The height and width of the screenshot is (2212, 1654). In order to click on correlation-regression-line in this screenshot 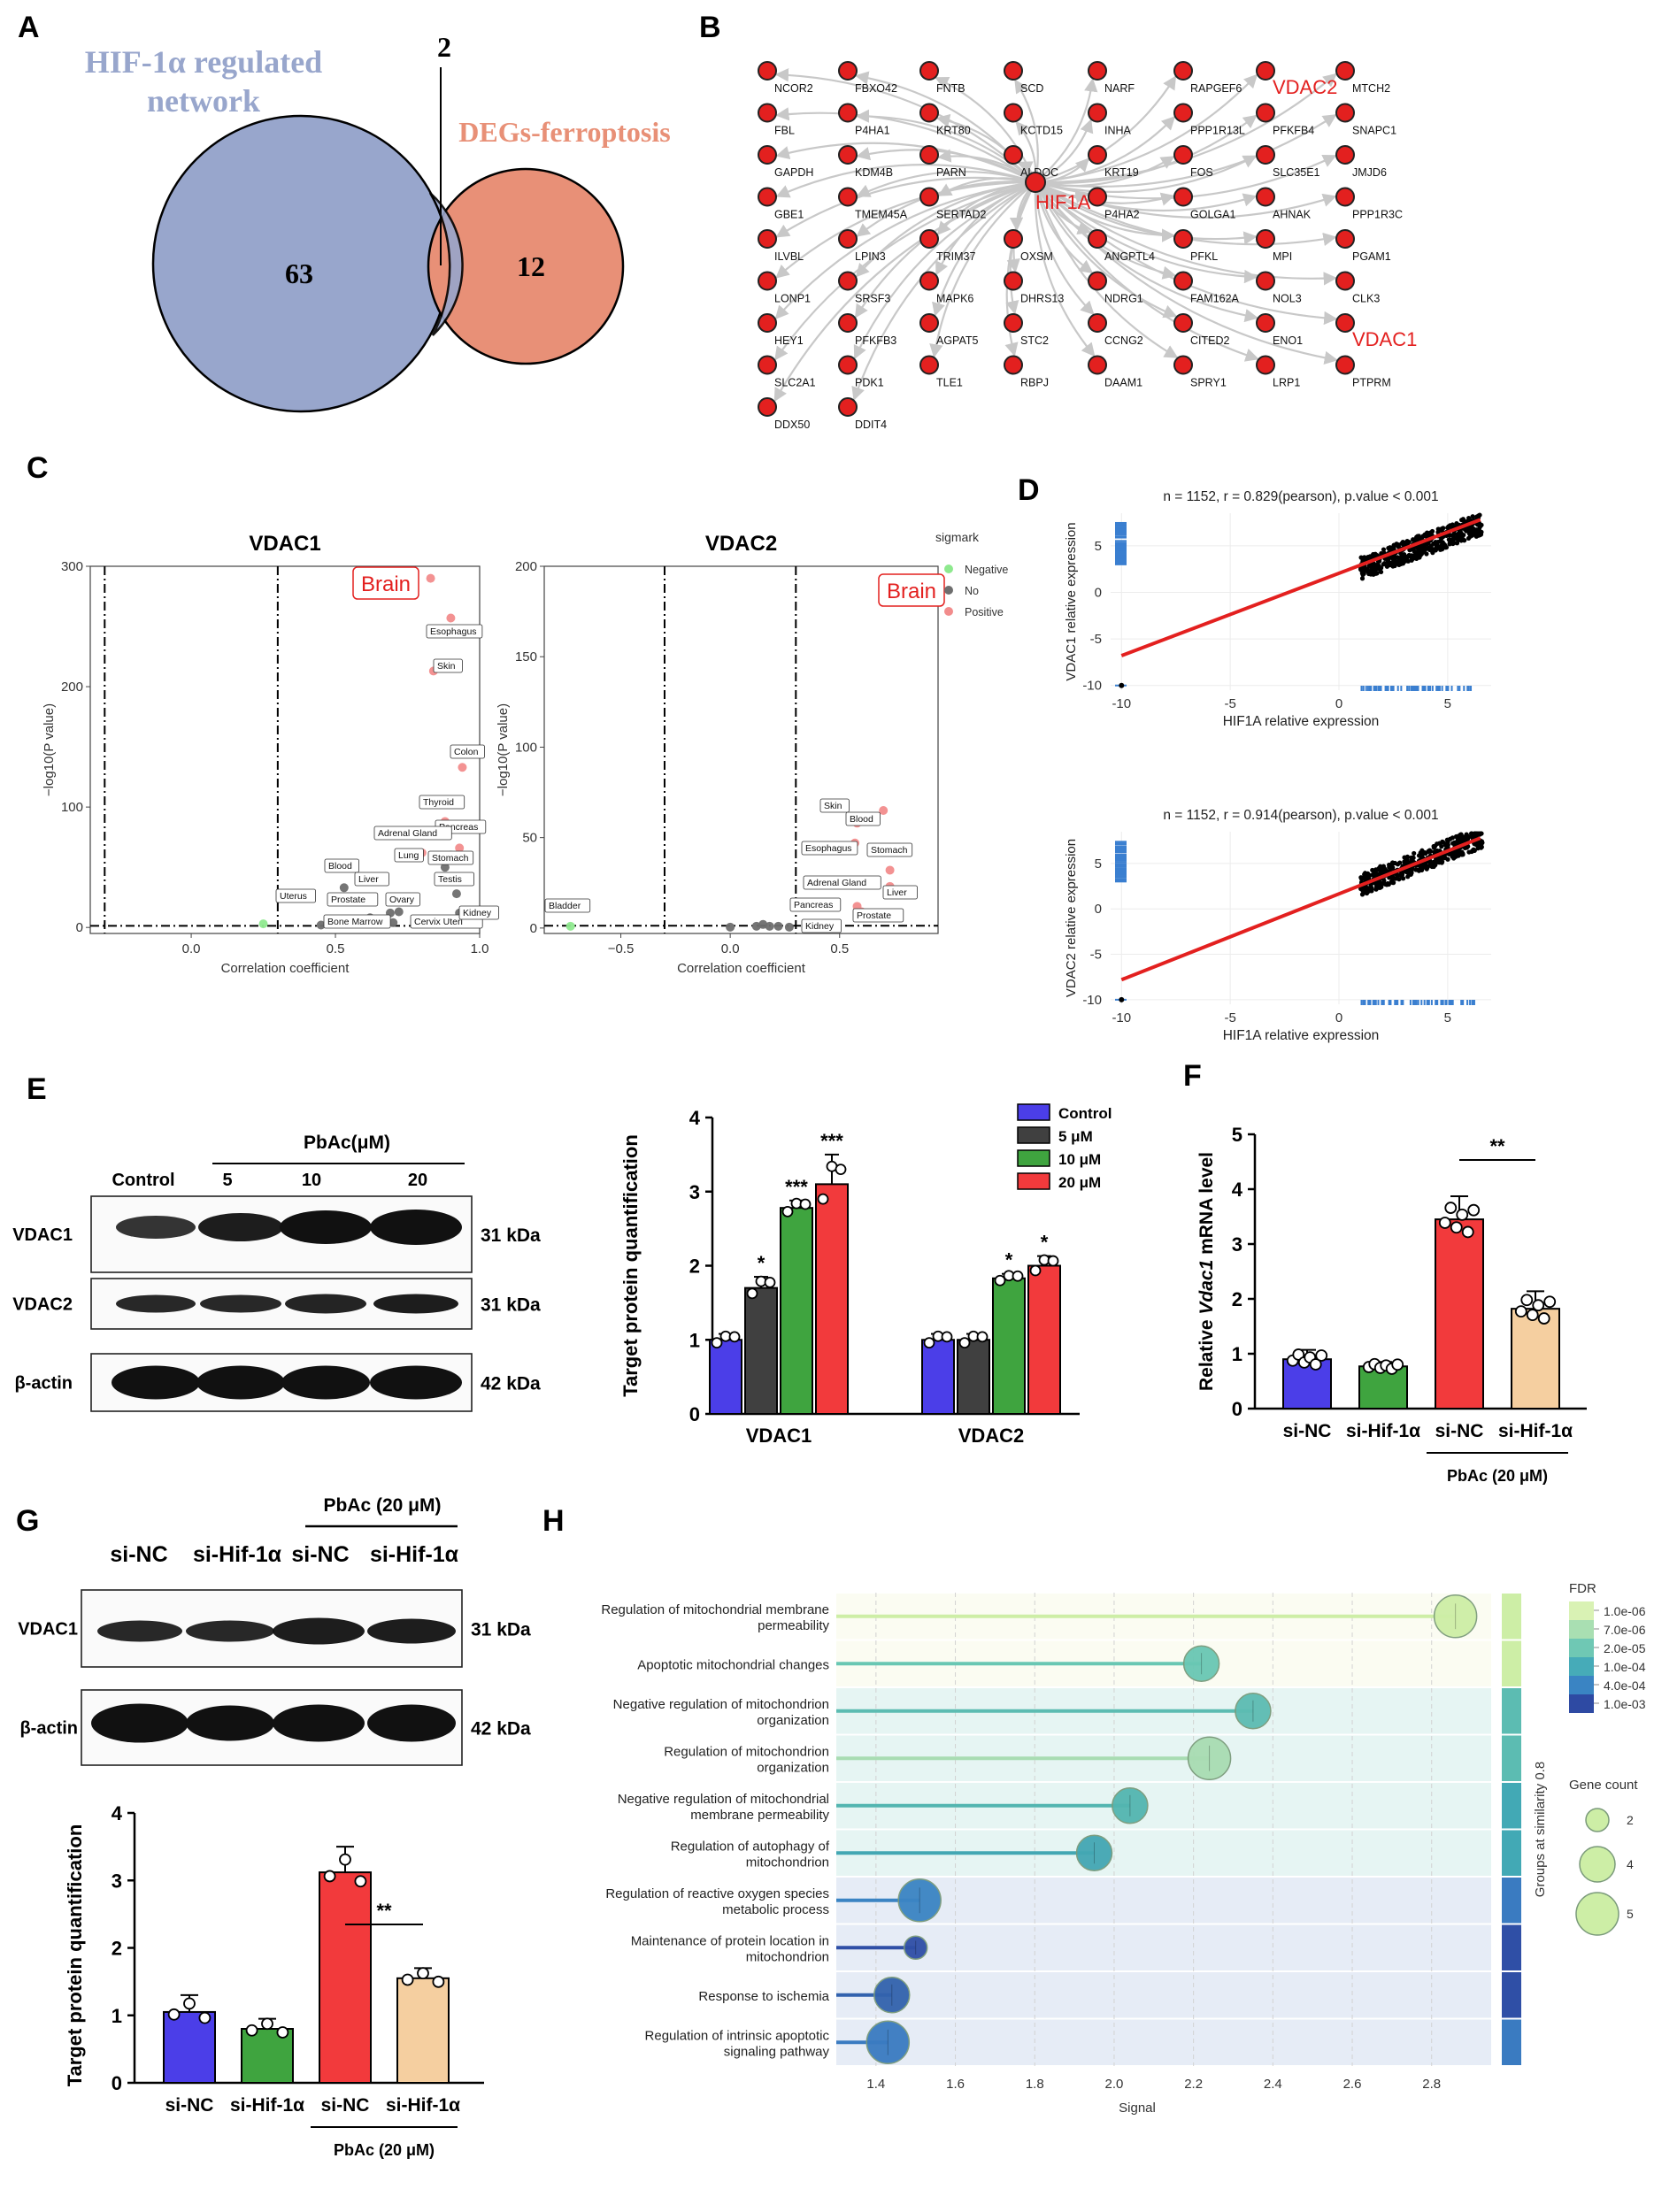, I will do `click(1300, 587)`.